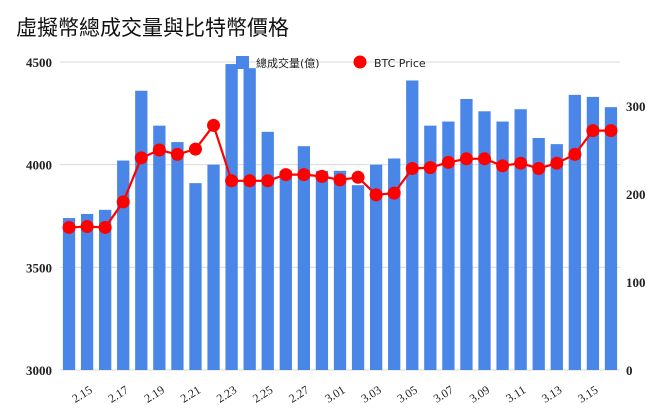 The width and height of the screenshot is (671, 415). Describe the element at coordinates (331, 62) in the screenshot. I see `legend: 總成交量(億) BTC Price` at that location.